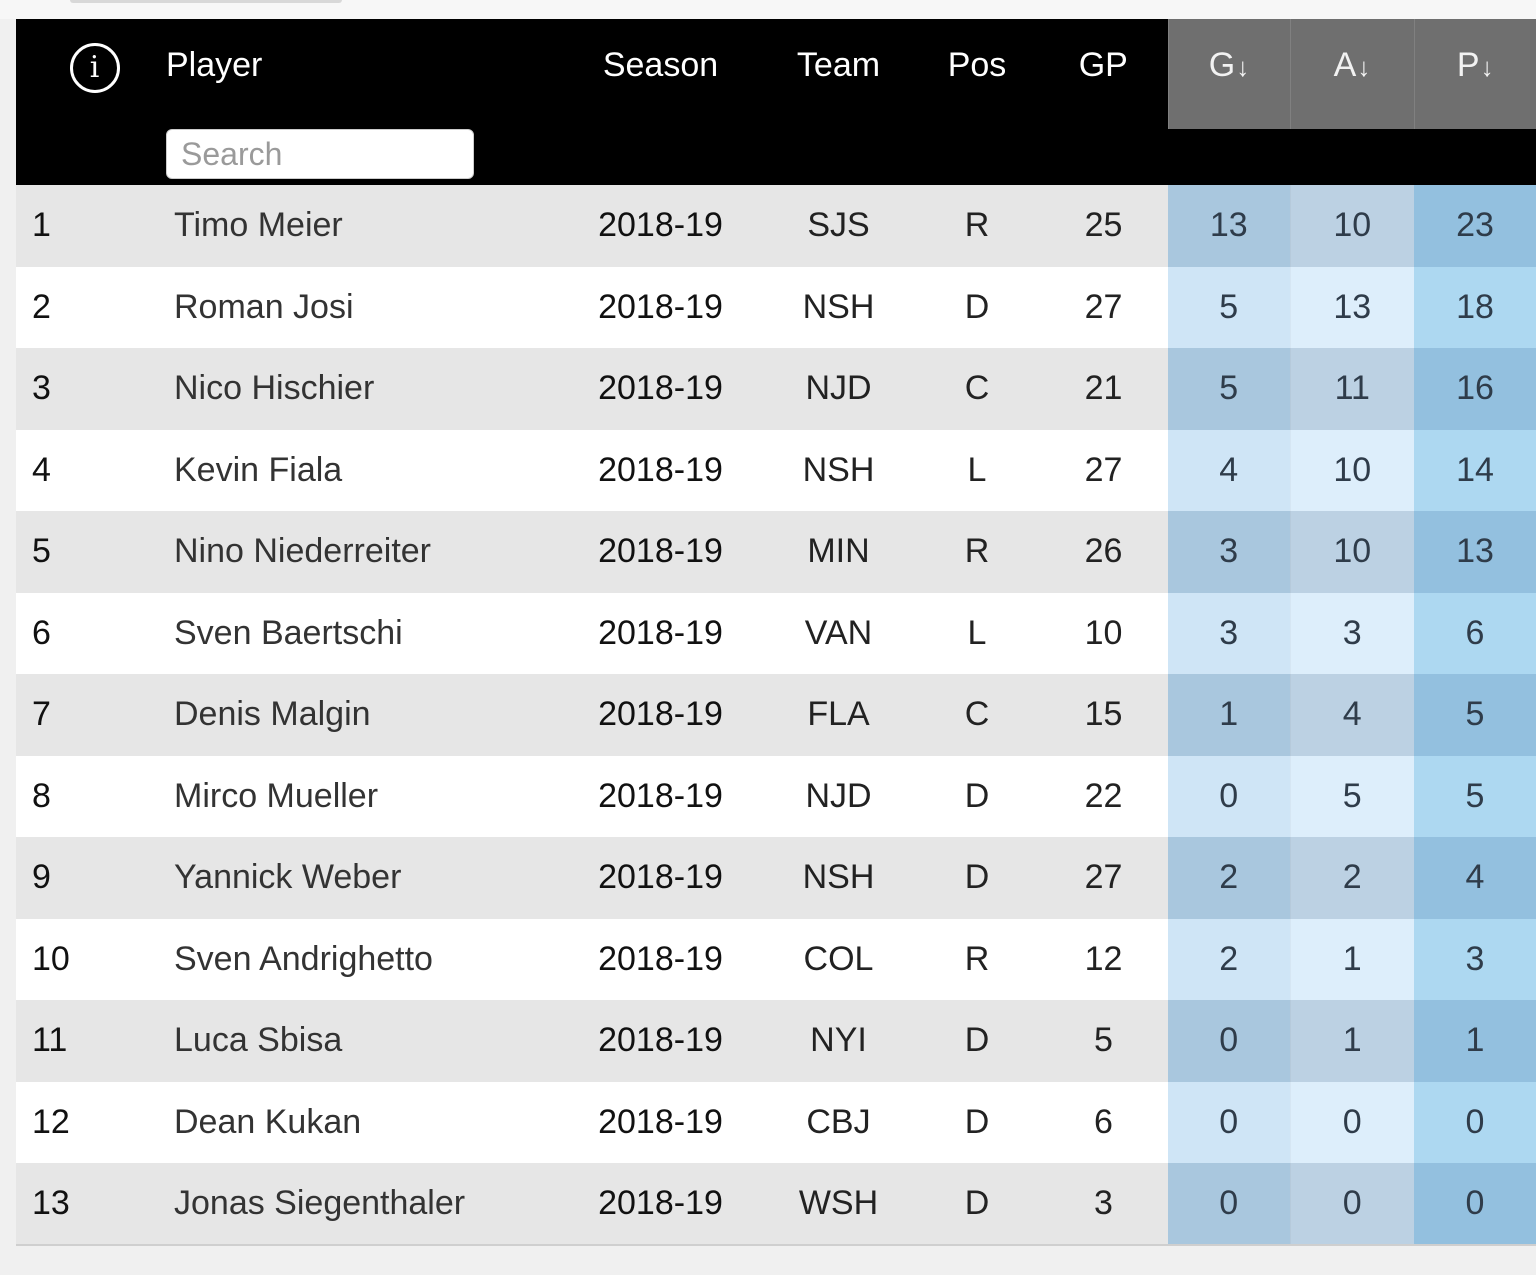 The height and width of the screenshot is (1275, 1536). What do you see at coordinates (776, 552) in the screenshot?
I see `table-row: 5 Nino Niederreiter 2018-19 MIN R 26 3 10 13` at bounding box center [776, 552].